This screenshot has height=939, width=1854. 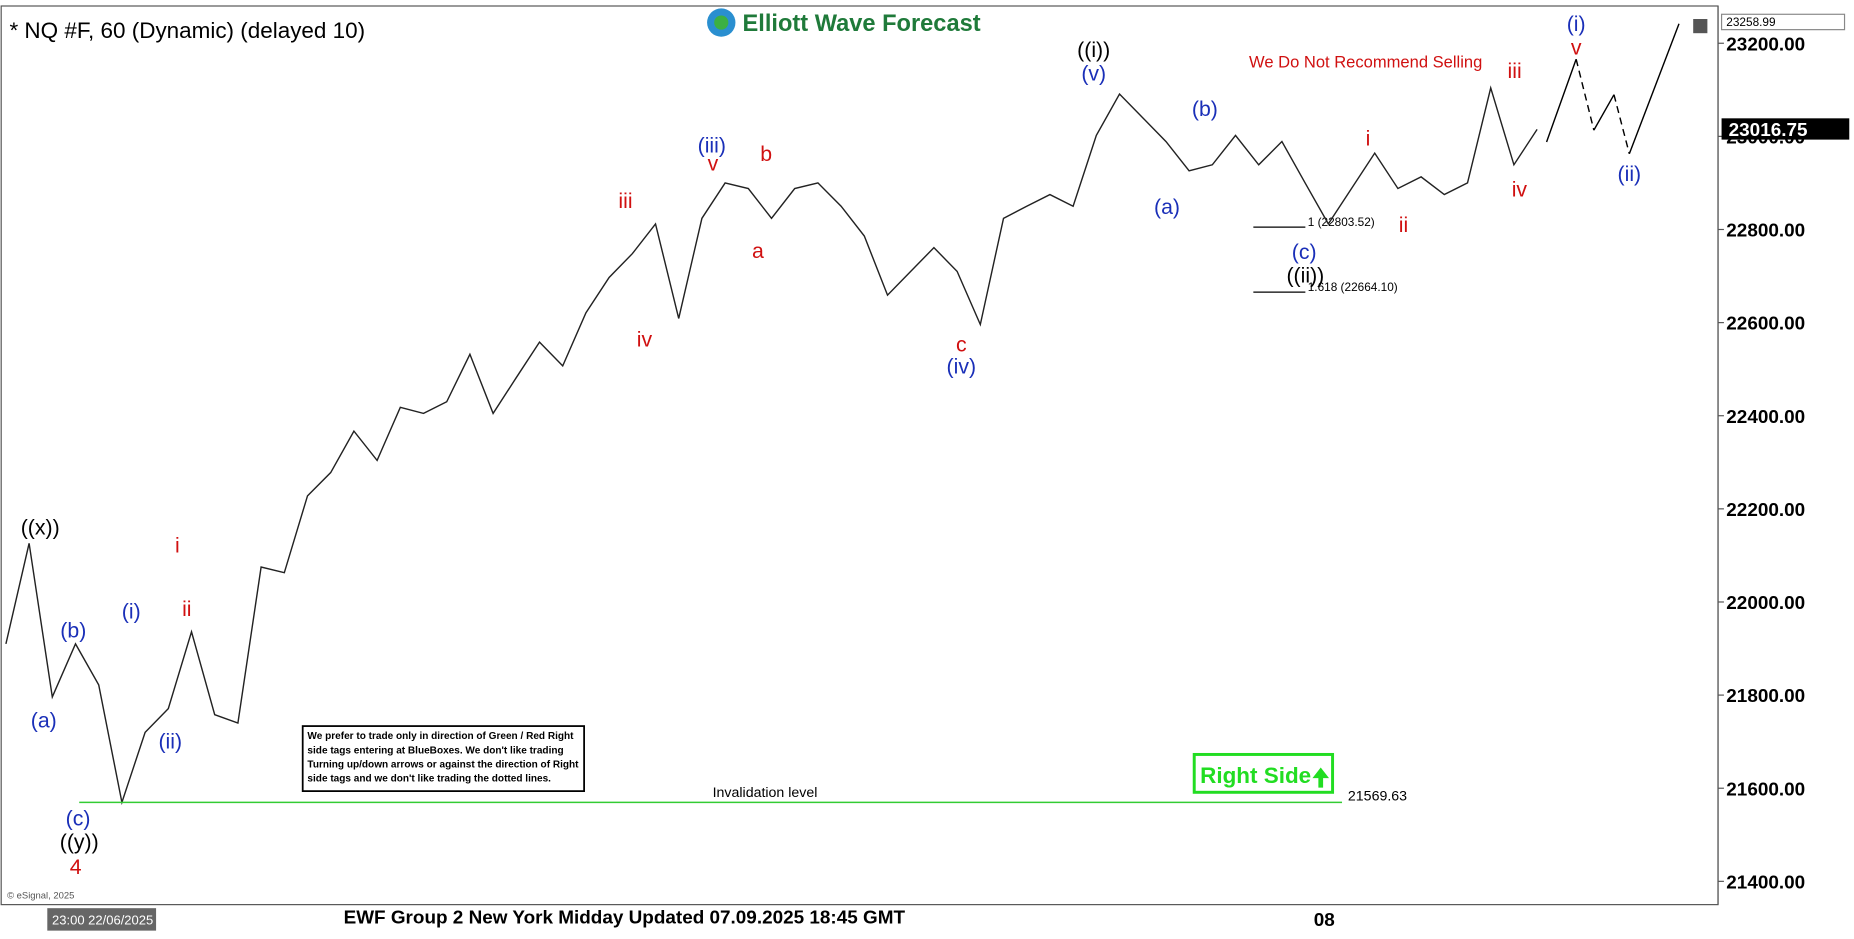 What do you see at coordinates (1321, 777) in the screenshot?
I see `up-arrow` at bounding box center [1321, 777].